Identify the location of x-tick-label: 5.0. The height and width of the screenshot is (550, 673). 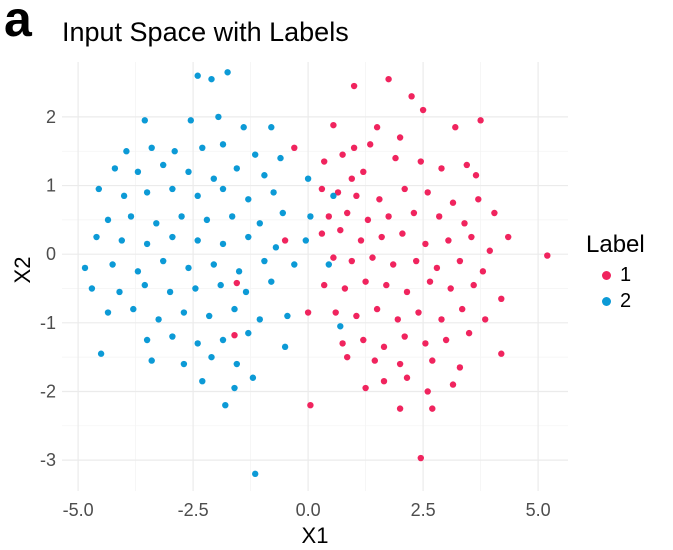
(538, 510).